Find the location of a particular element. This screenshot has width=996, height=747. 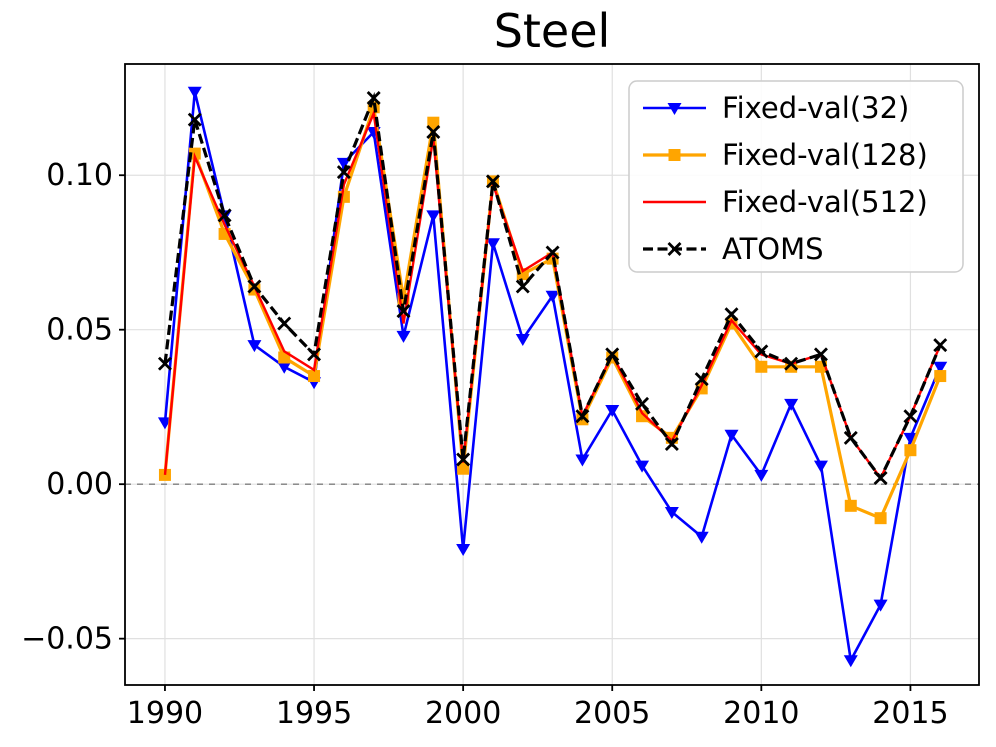

legend-label: Fixed-val(128) is located at coordinates (825, 155).